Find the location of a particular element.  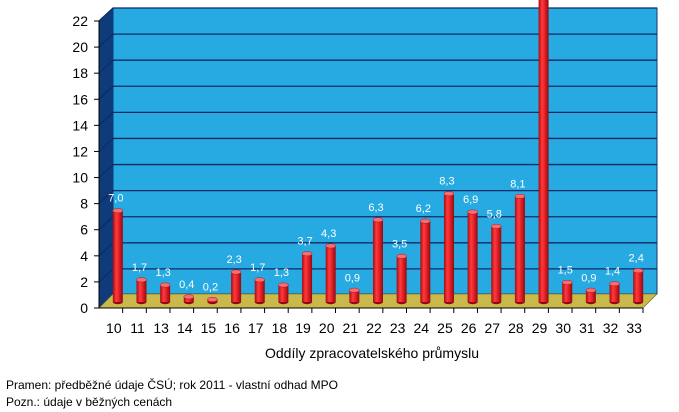

y-tick-label: 22 is located at coordinates (80, 21).